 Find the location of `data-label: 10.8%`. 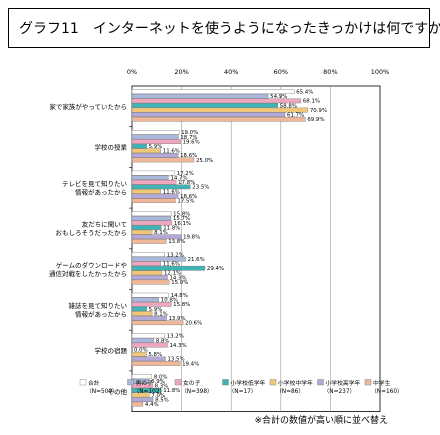

data-label: 10.8% is located at coordinates (169, 301).